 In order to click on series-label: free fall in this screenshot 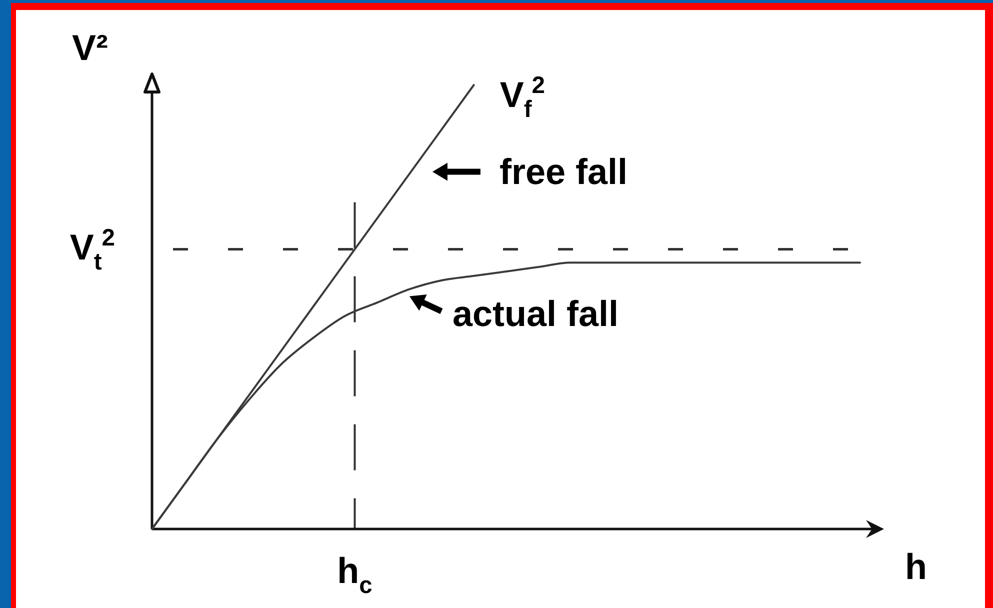, I will do `click(563, 171)`.